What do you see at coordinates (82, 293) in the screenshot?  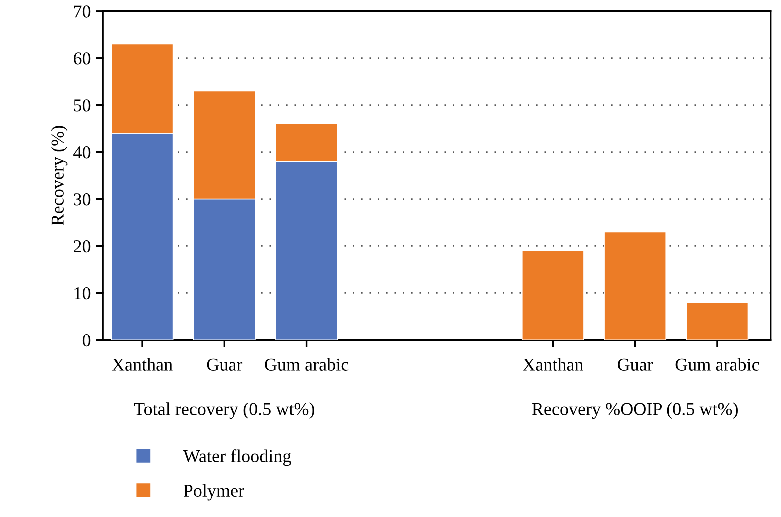 I see `y-tick-label: 10` at bounding box center [82, 293].